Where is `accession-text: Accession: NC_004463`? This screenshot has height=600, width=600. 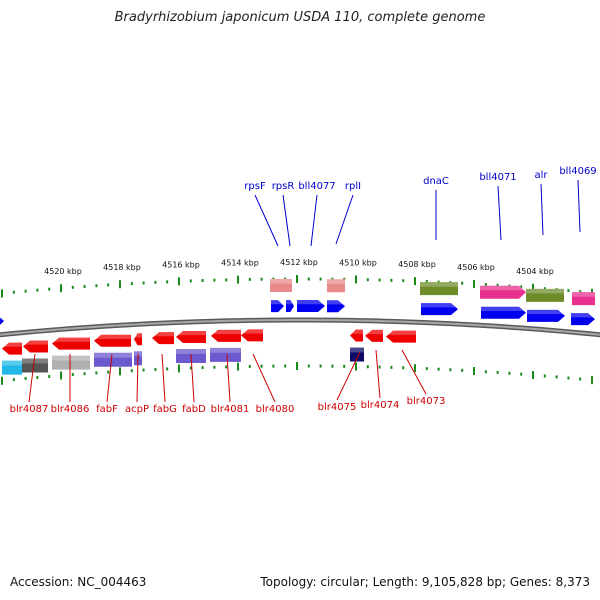
accession-text: Accession: NC_004463 is located at coordinates (78, 582).